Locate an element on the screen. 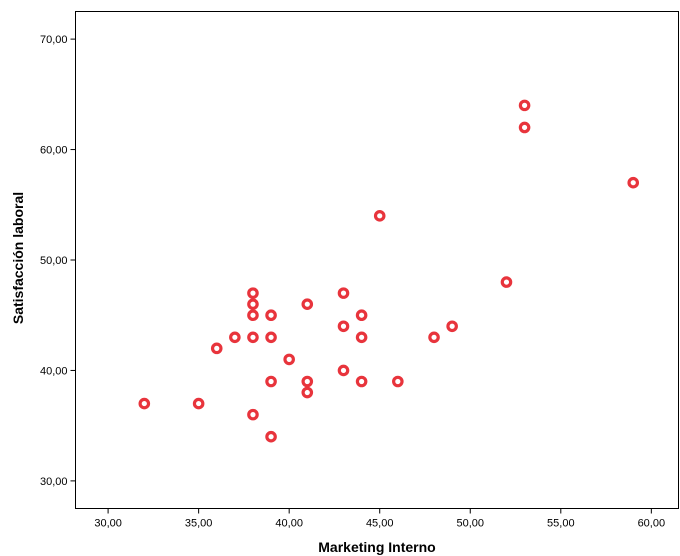  y-axis-ticks: 30,00 40,00 50,00 60,00 70,00 is located at coordinates (58, 261).